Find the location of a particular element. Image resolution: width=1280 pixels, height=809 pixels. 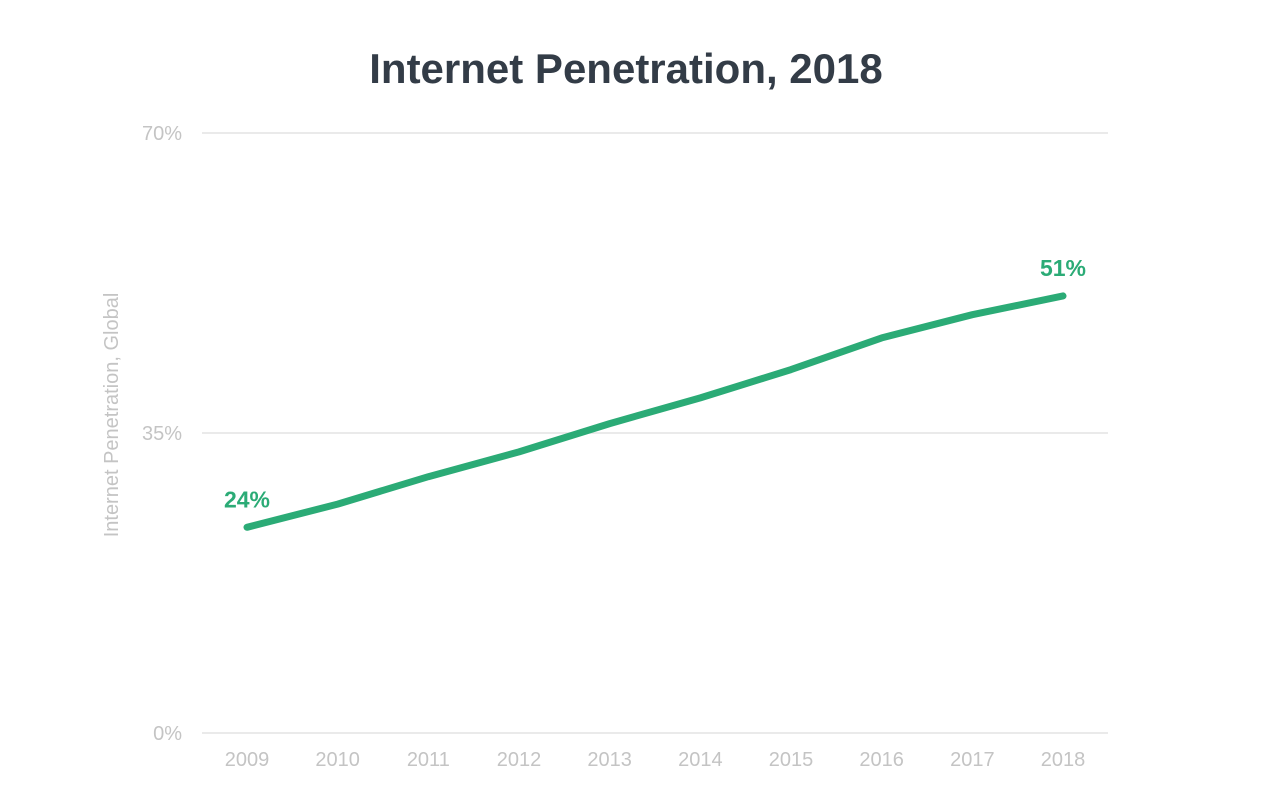

y-tick-label: 35% is located at coordinates (162, 434).